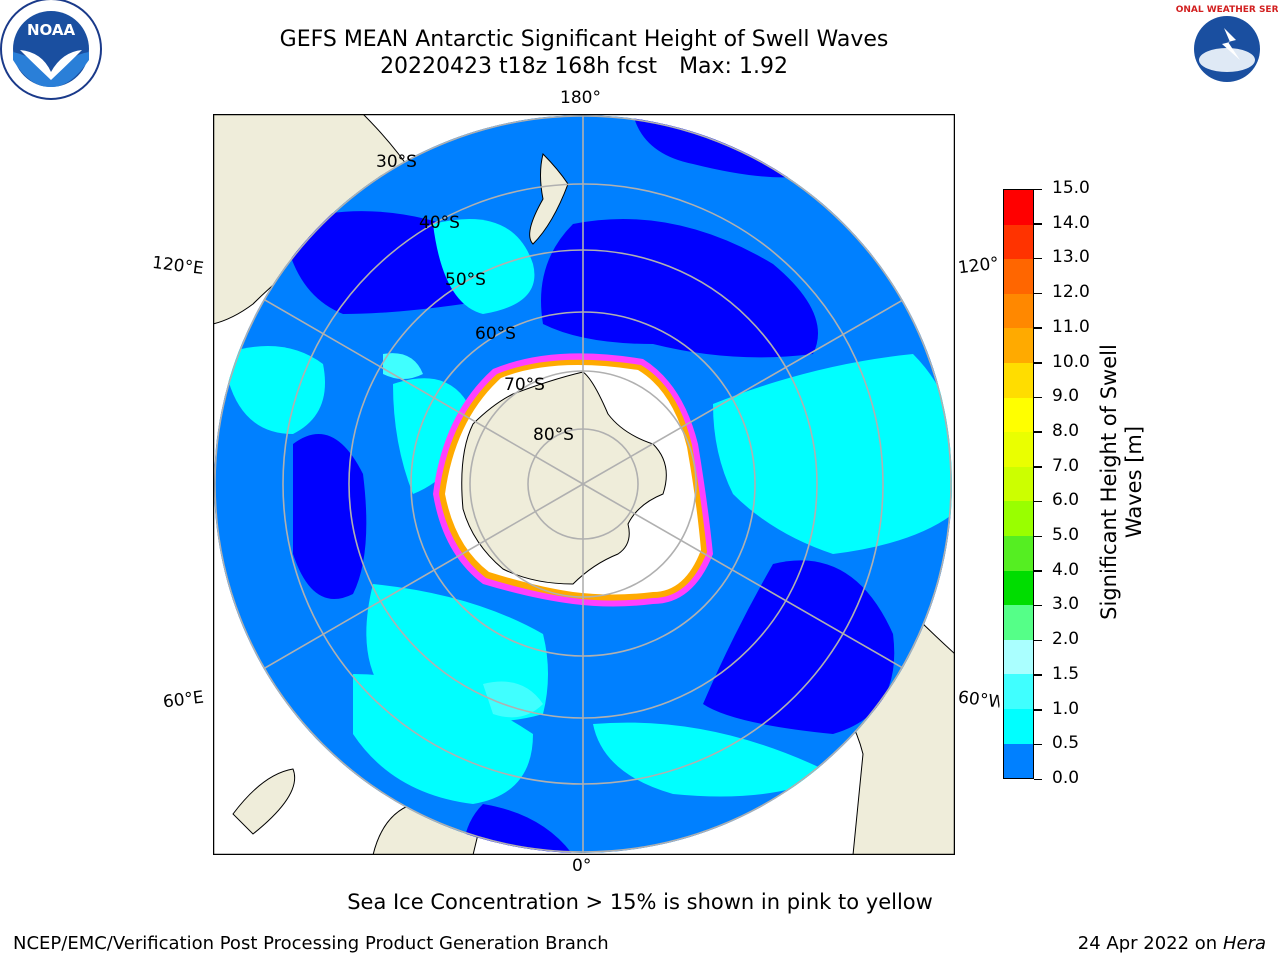 The image size is (1280, 960). Describe the element at coordinates (1066, 673) in the screenshot. I see `colorbar-tick-label: 1.5` at that location.